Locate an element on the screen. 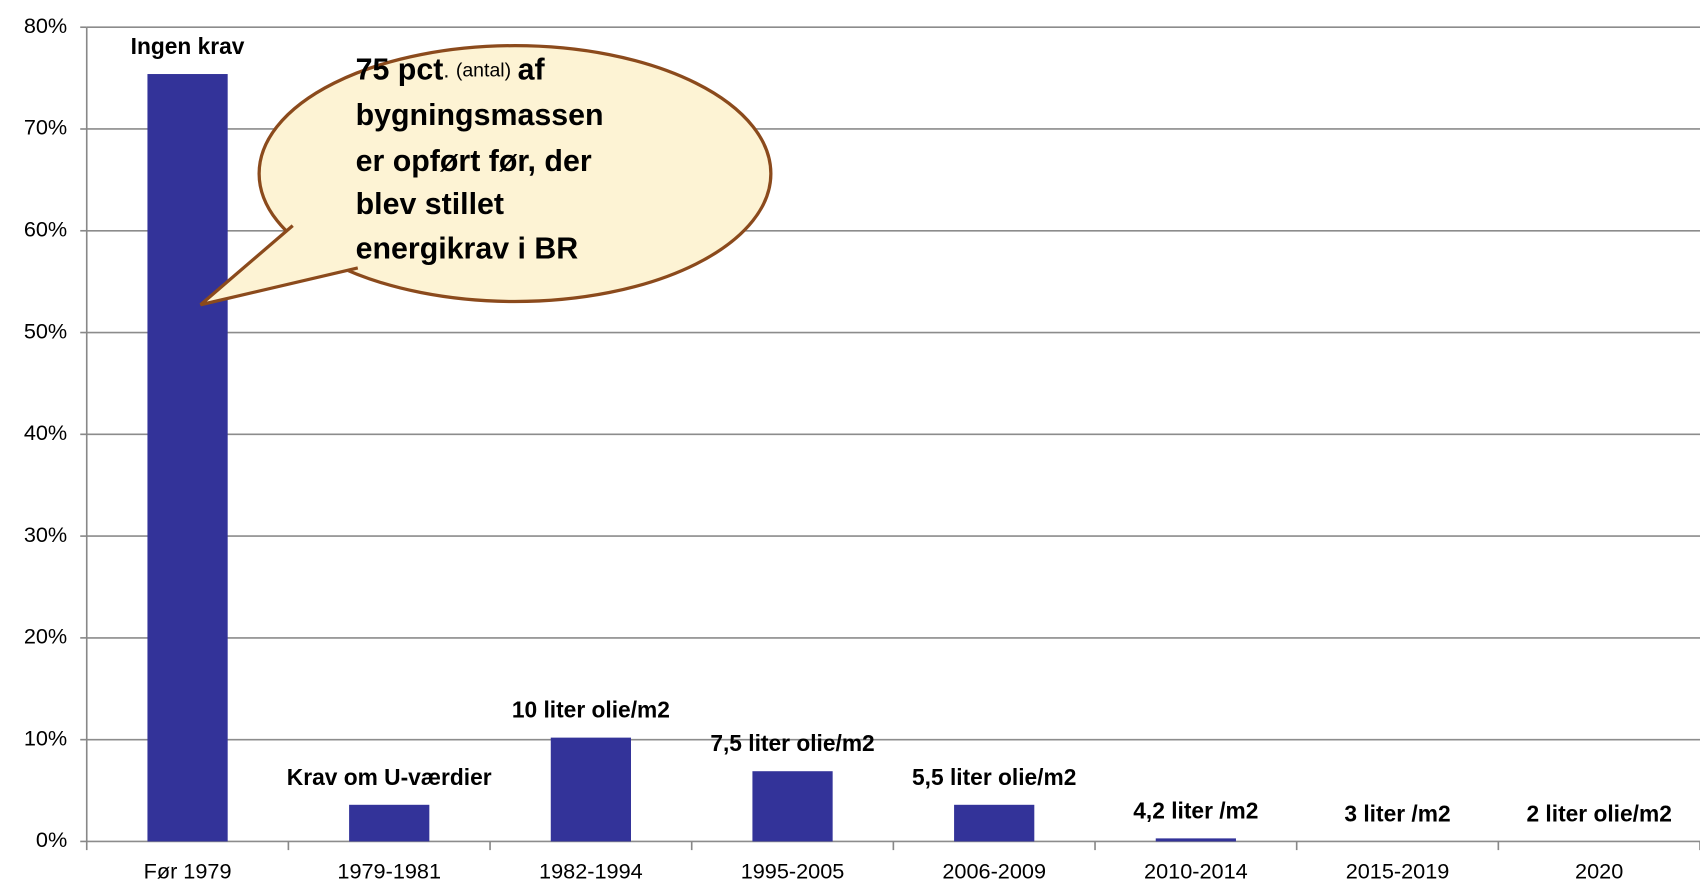  x-tick-label: 1982-1994 is located at coordinates (591, 871).